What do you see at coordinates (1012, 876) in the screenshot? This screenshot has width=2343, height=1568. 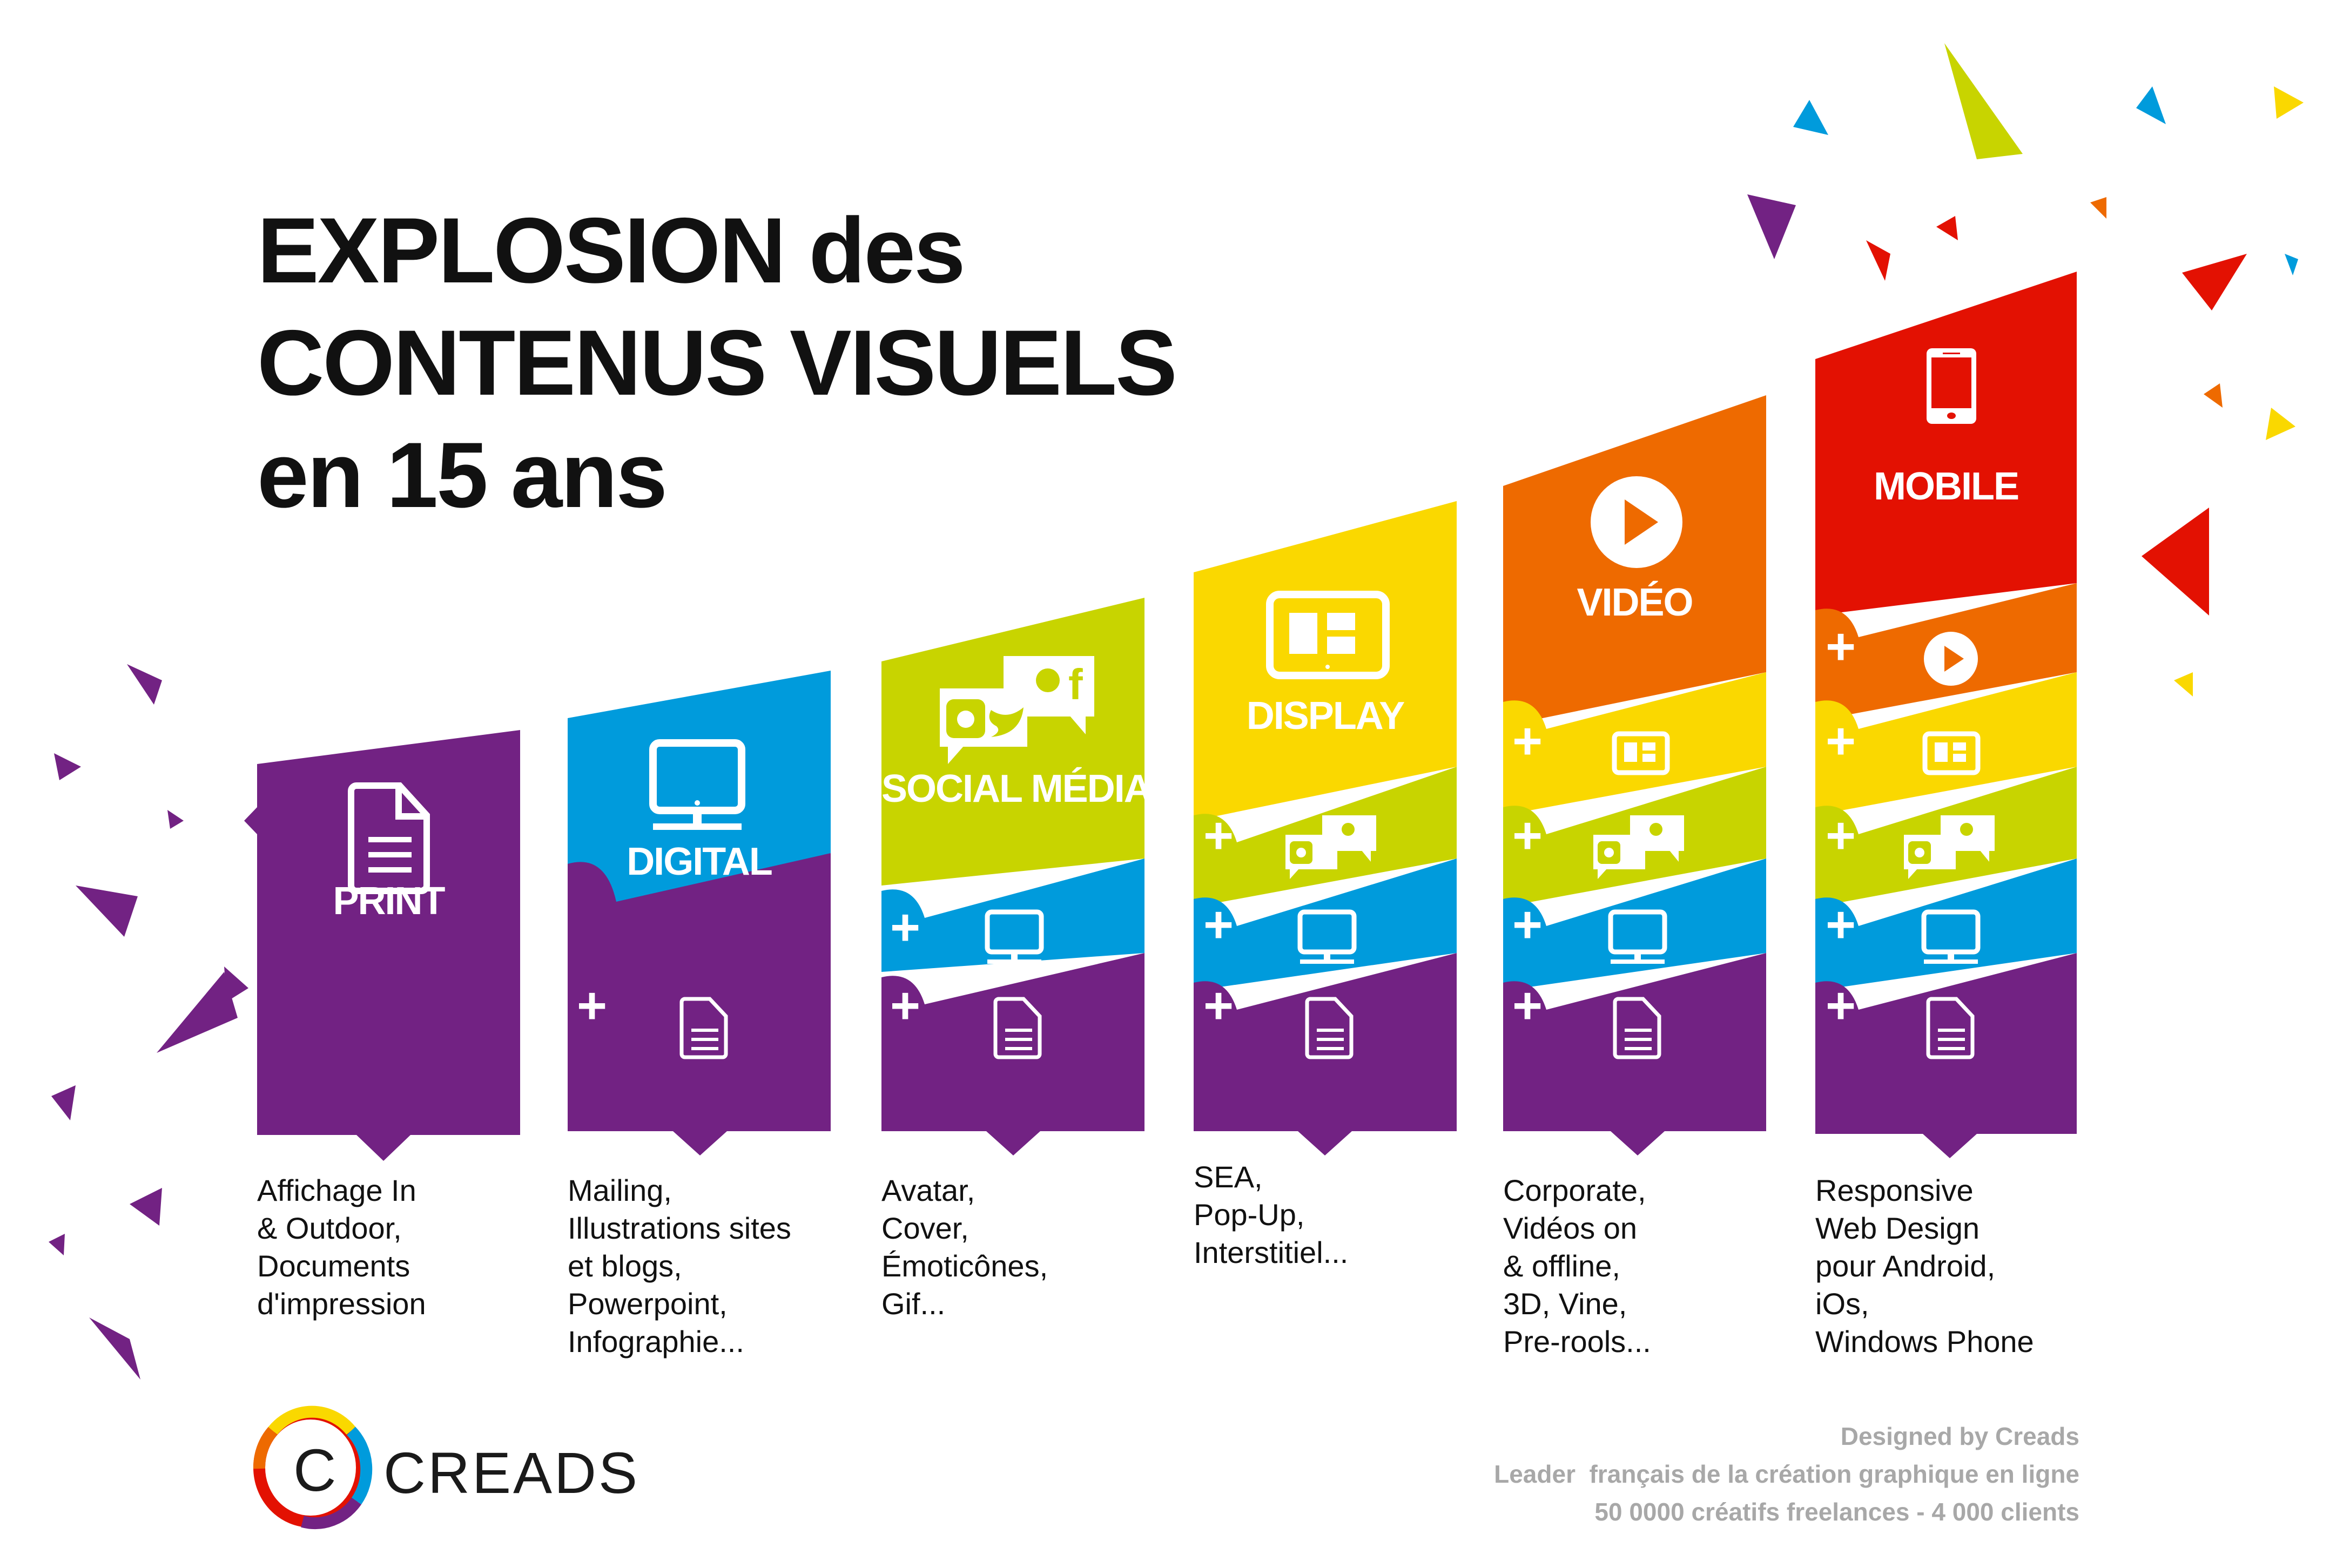 I see `column-social: f` at bounding box center [1012, 876].